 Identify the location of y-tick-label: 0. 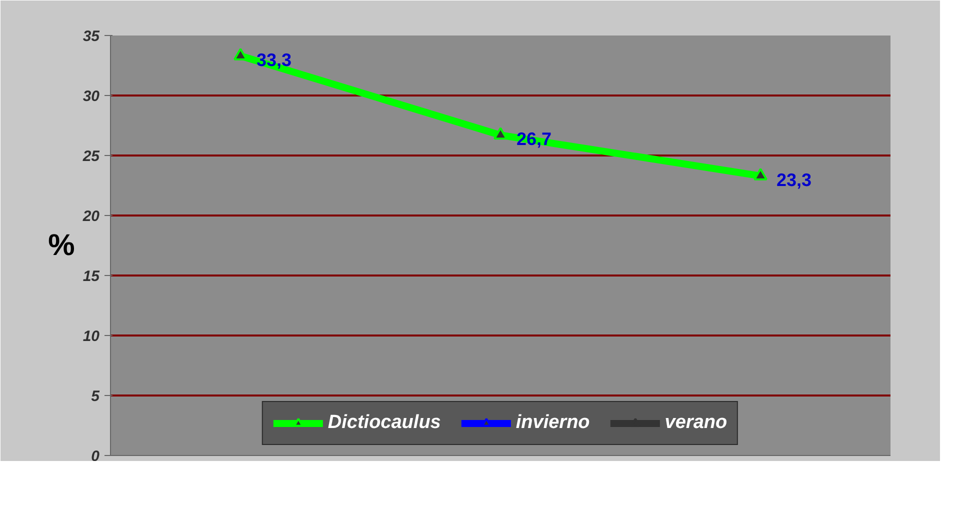
(95, 456).